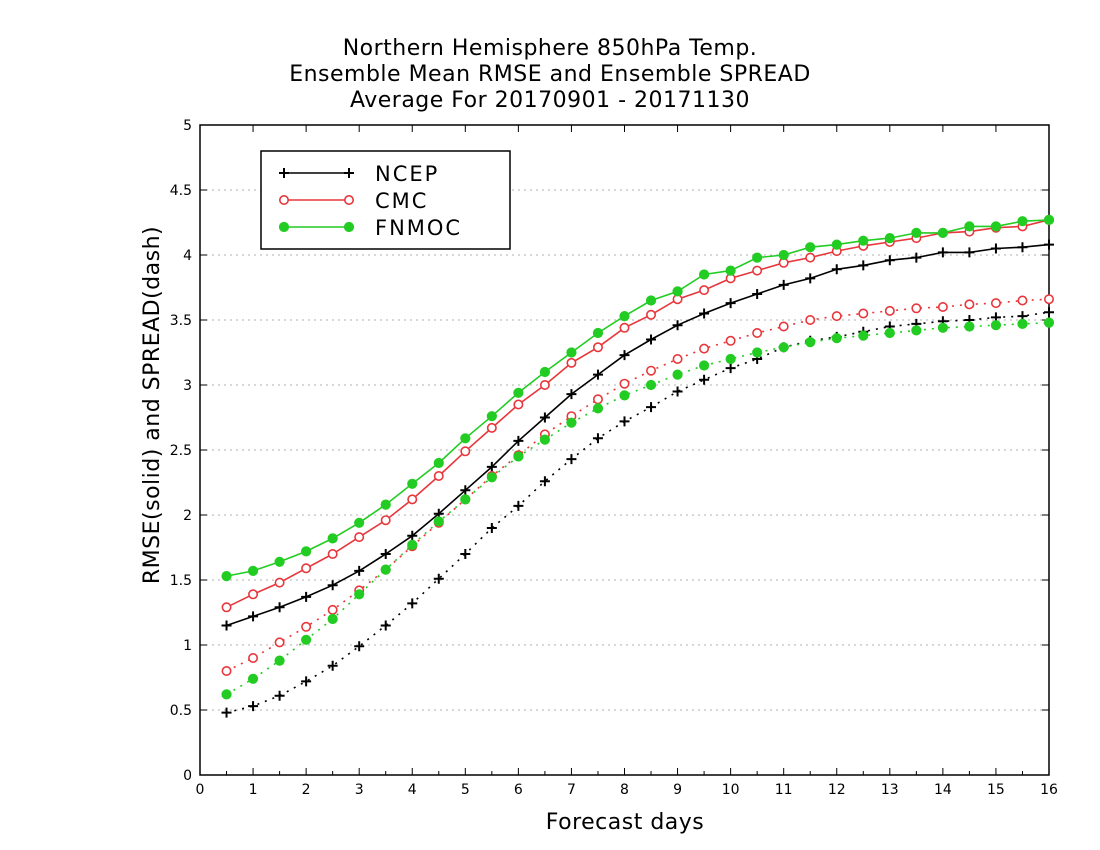  I want to click on x-tick-label-0: 0, so click(200, 790).